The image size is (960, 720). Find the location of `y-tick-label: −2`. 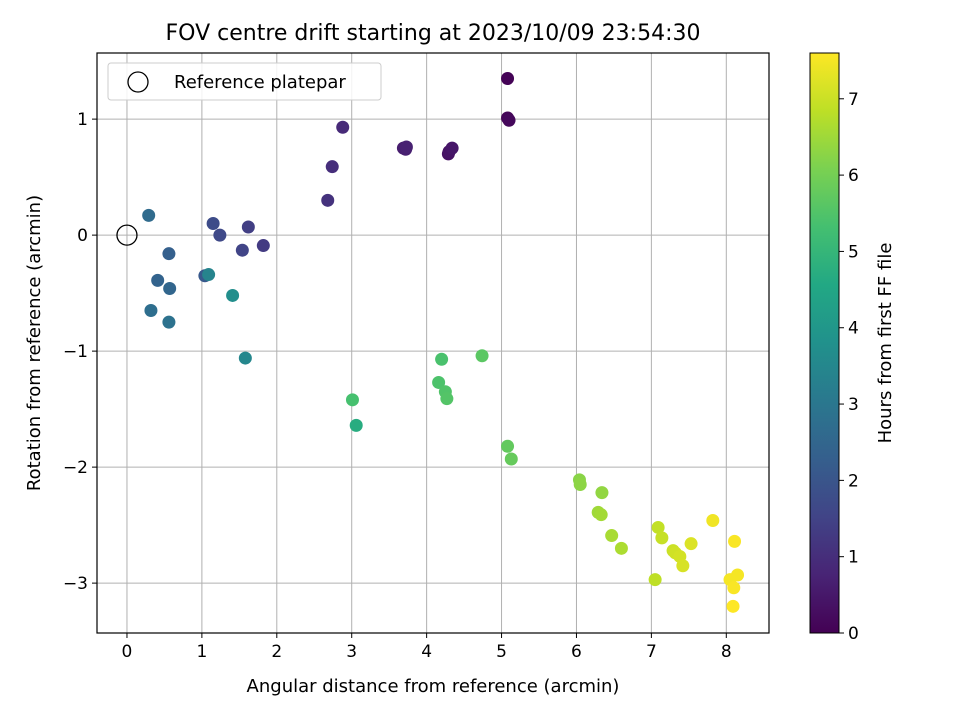

y-tick-label: −2 is located at coordinates (75, 468).